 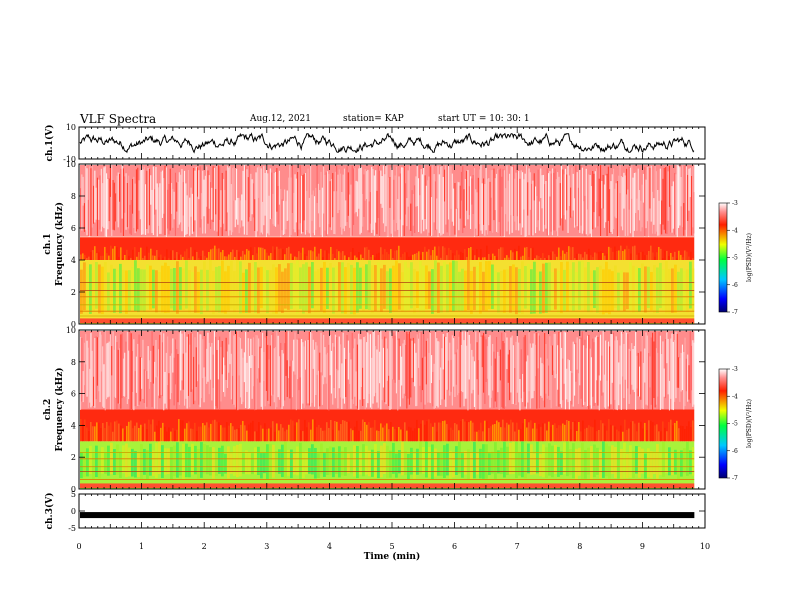 I want to click on date-label: Aug.12, 2021, so click(x=280, y=119).